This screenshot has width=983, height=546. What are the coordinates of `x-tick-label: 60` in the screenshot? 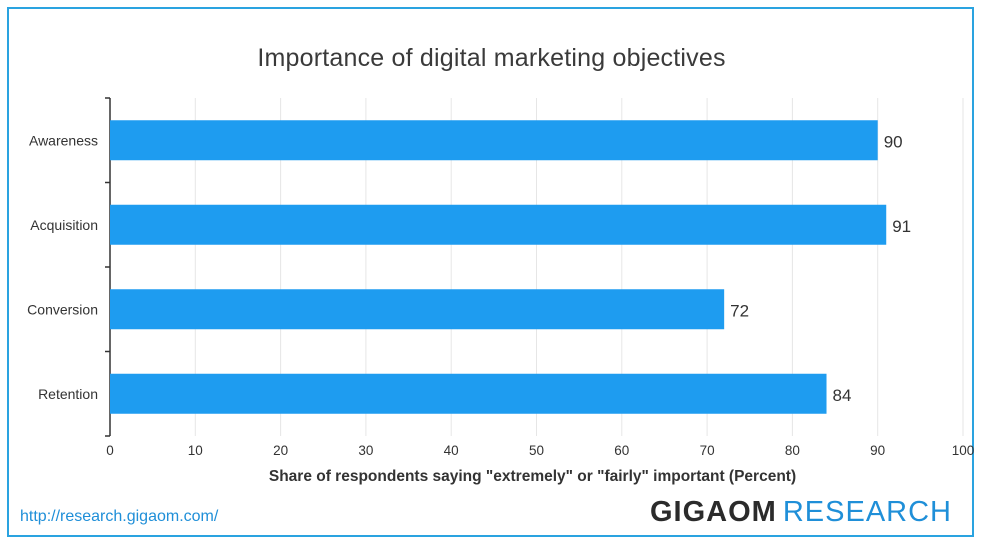 It's located at (621, 450).